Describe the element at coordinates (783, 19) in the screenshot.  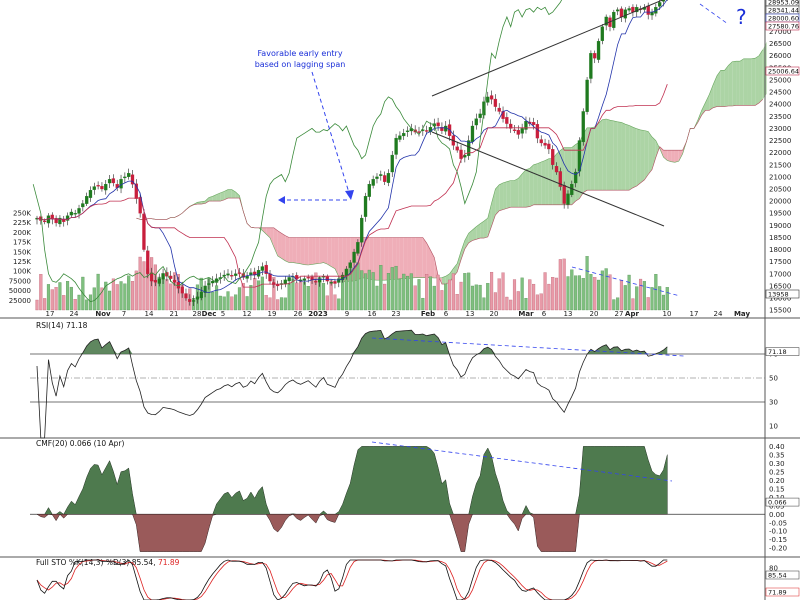
I see `last-value-label: 28000.60` at that location.